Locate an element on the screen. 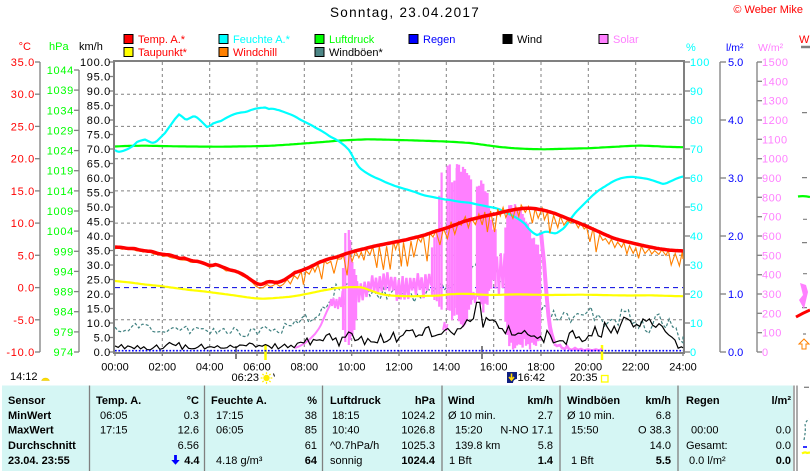 Image resolution: width=810 pixels, height=476 pixels. svg-text: 10.0 is located at coordinates (23, 224).